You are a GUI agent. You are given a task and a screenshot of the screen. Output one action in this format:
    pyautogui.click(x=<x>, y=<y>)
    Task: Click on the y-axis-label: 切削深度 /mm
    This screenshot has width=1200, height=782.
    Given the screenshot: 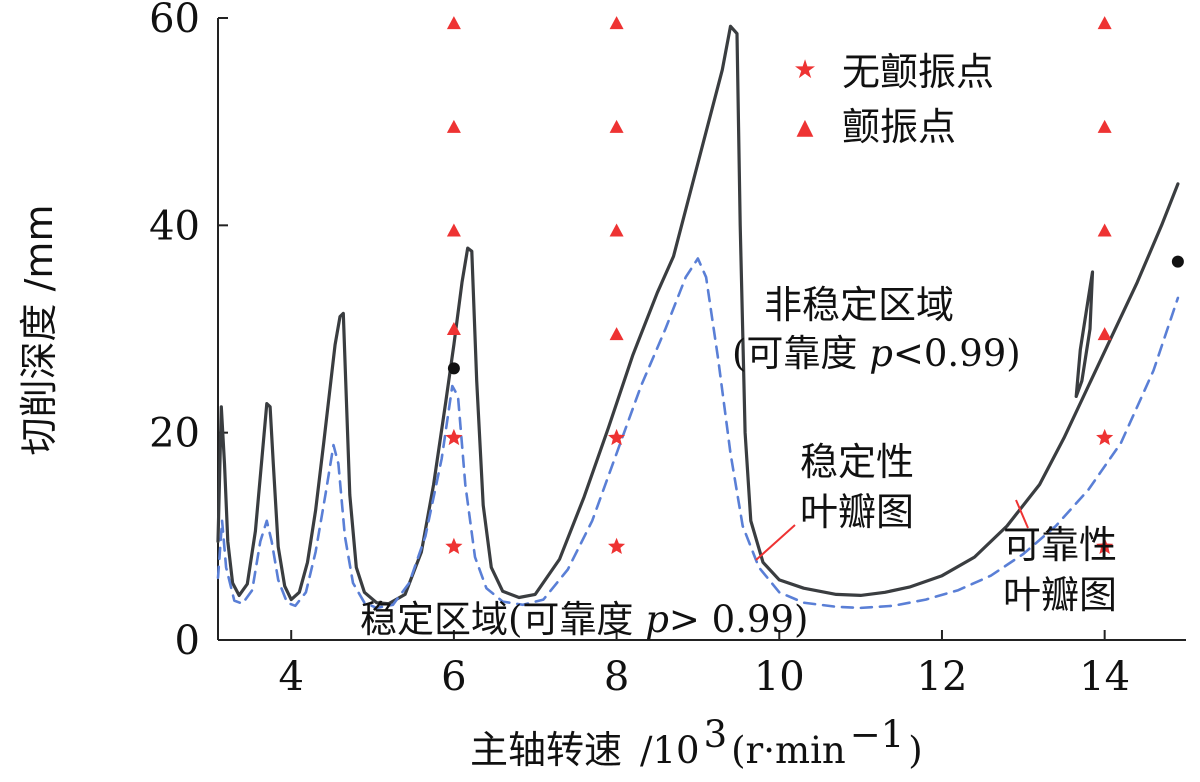 What is the action you would take?
    pyautogui.click(x=39, y=330)
    